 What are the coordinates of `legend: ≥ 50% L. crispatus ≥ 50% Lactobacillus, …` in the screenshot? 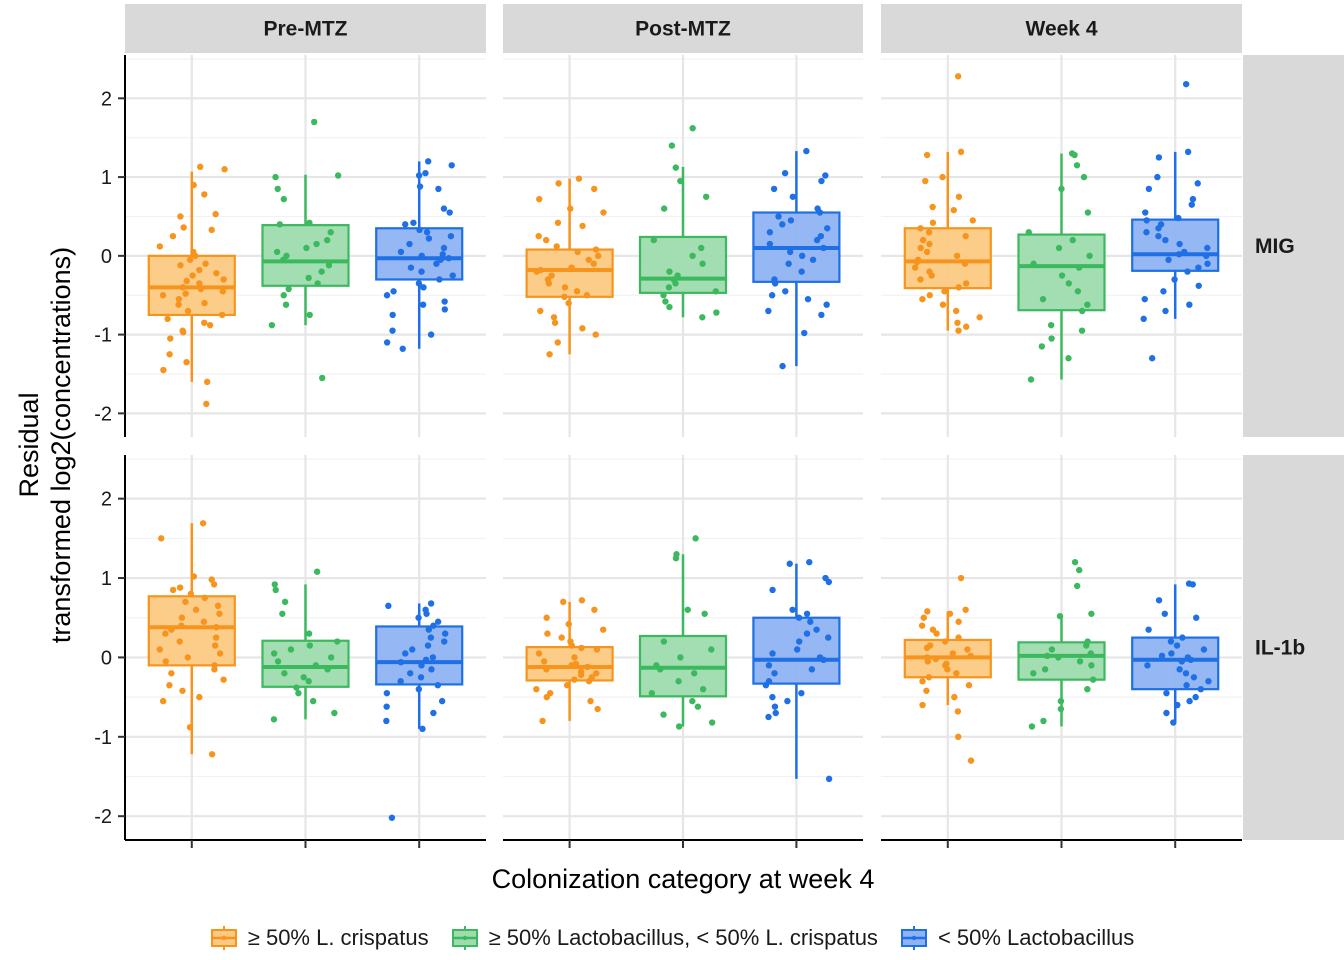 It's located at (672, 938).